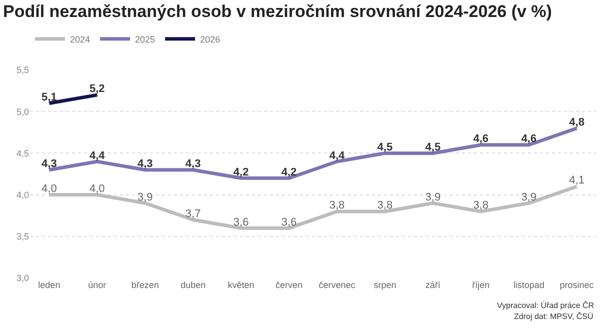 Image resolution: width=608 pixels, height=330 pixels. What do you see at coordinates (80, 39) in the screenshot?
I see `legend-label: 2024` at bounding box center [80, 39].